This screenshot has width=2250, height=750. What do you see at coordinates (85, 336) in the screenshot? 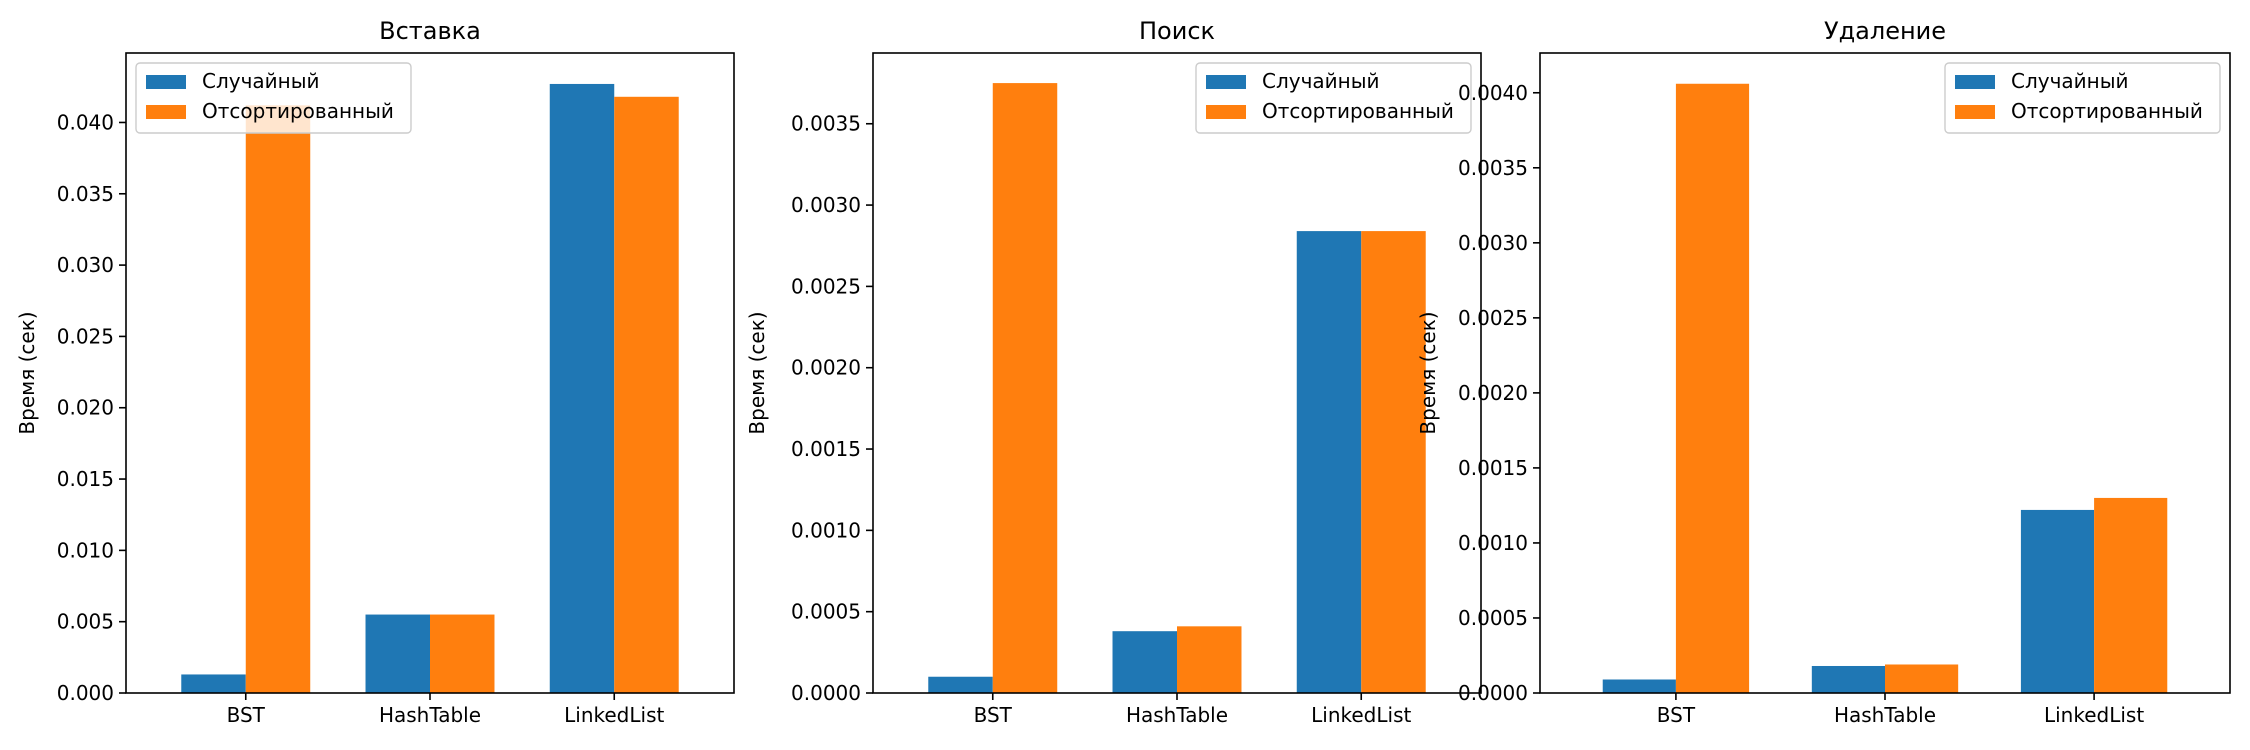
I see `y-tick-label: 0.025` at bounding box center [85, 336].